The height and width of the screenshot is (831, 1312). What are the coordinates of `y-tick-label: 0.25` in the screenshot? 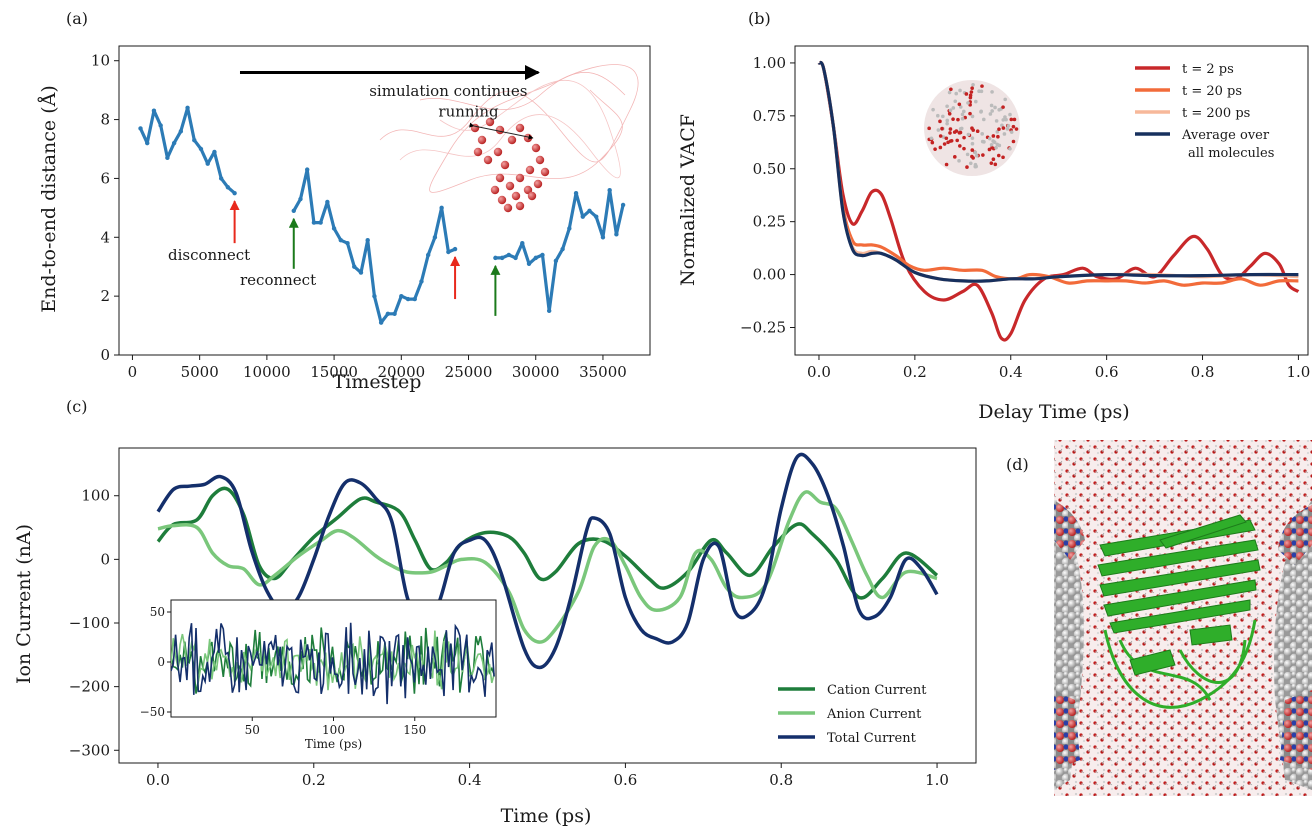 It's located at (769, 222).